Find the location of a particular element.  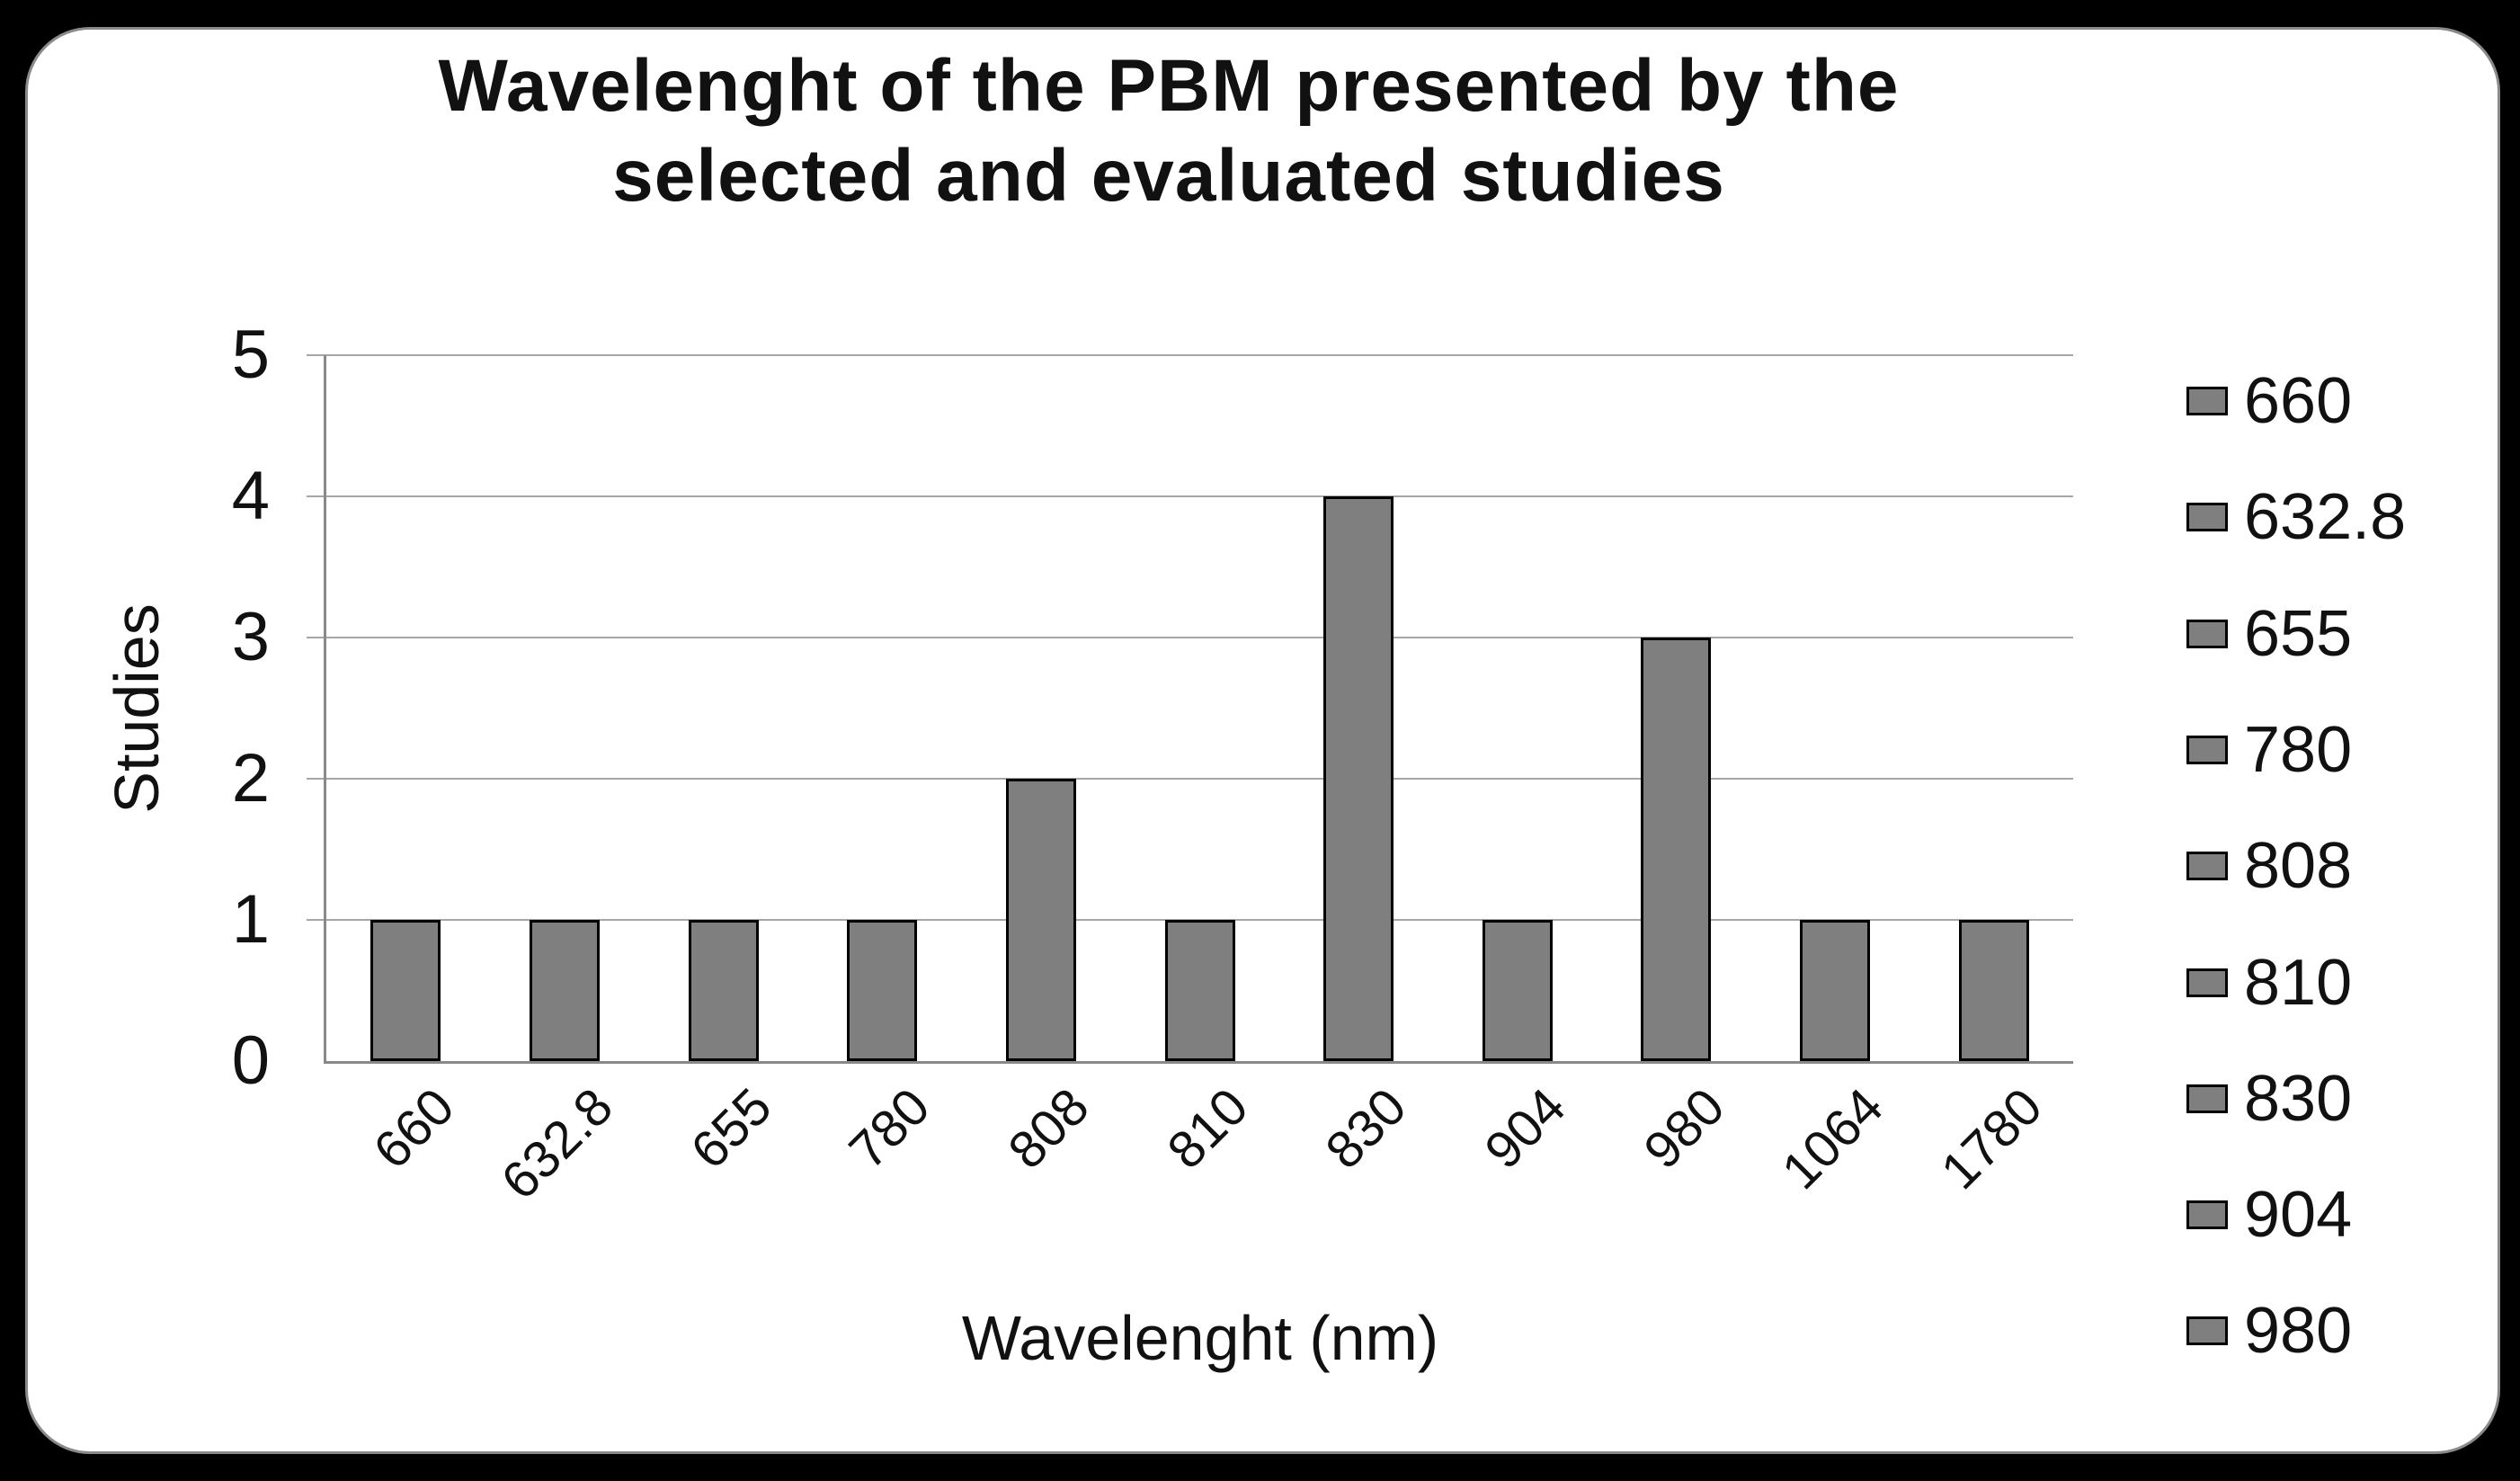

chart-title-line-2: selected and evaluated studies is located at coordinates (1169, 176).